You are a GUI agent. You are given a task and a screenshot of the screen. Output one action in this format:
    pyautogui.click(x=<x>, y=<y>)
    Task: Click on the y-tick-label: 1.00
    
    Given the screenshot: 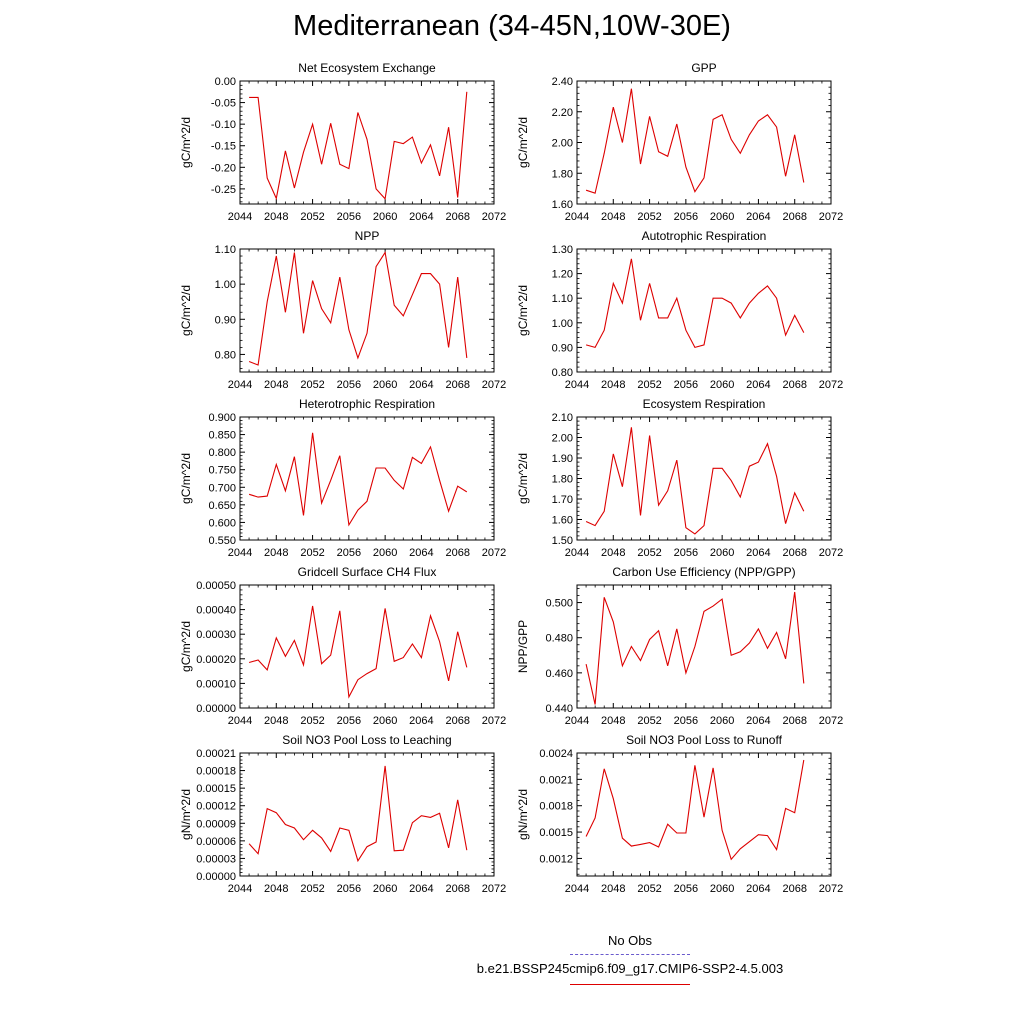 What is the action you would take?
    pyautogui.click(x=225, y=285)
    